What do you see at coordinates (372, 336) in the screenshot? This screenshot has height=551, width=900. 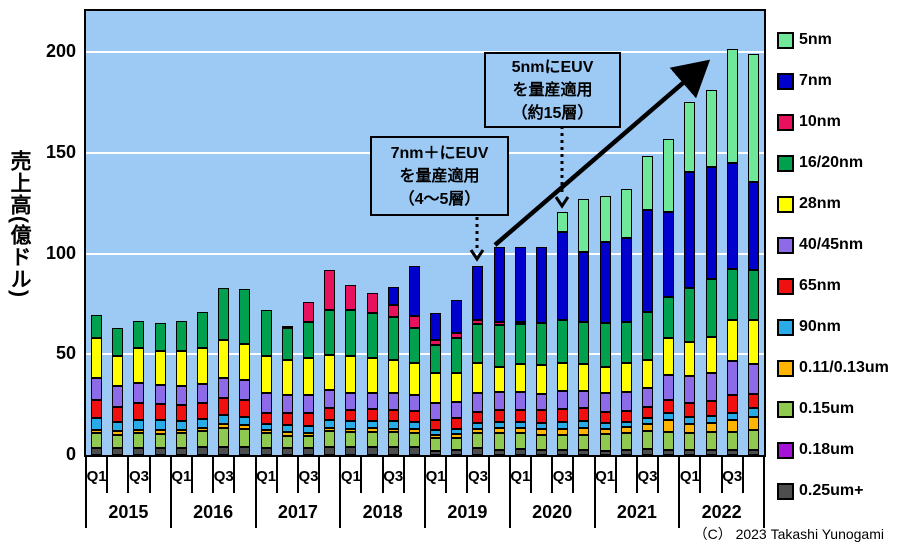 I see `bar-segment-2018Q2-16/20nm` at bounding box center [372, 336].